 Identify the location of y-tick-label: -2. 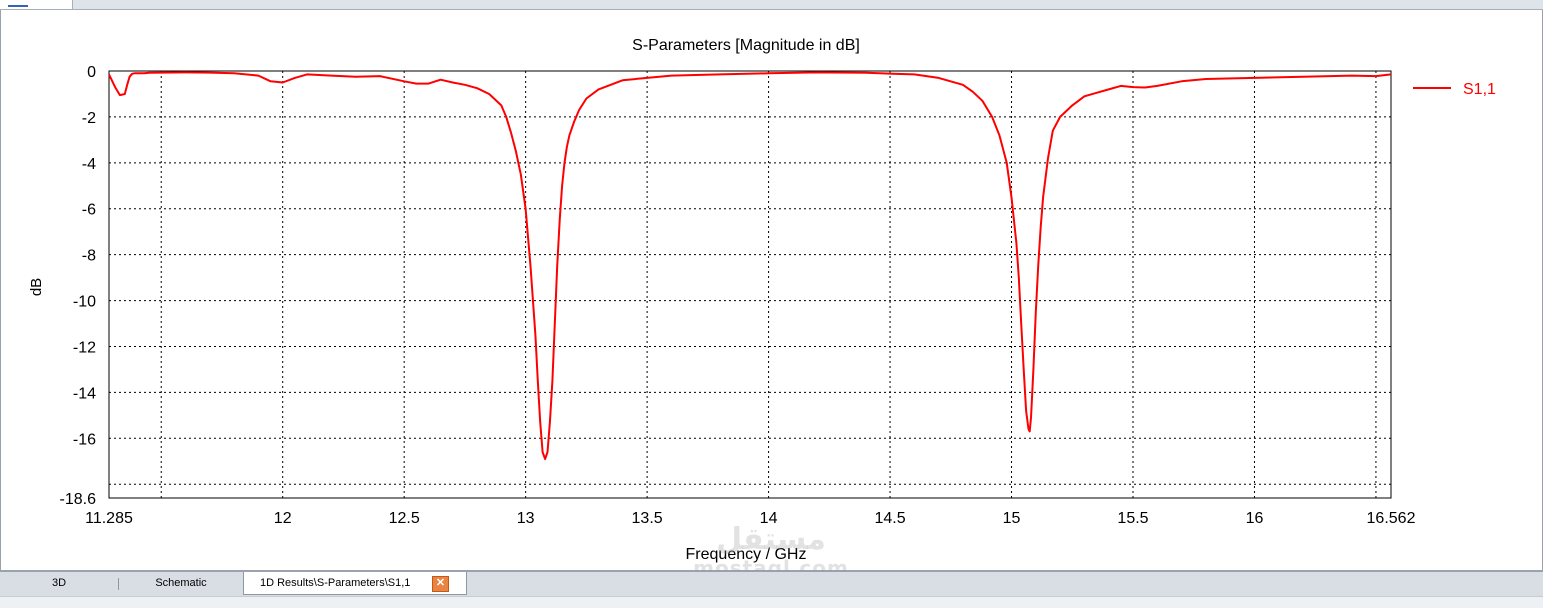
(89, 118).